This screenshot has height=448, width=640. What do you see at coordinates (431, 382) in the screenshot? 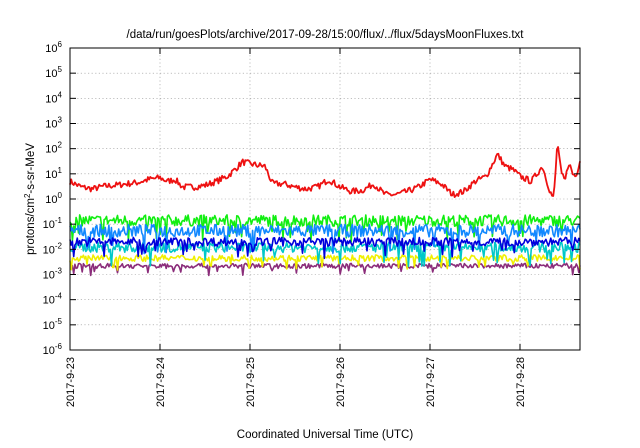
I see `x-tick-label: 2017-9-27` at bounding box center [431, 382].